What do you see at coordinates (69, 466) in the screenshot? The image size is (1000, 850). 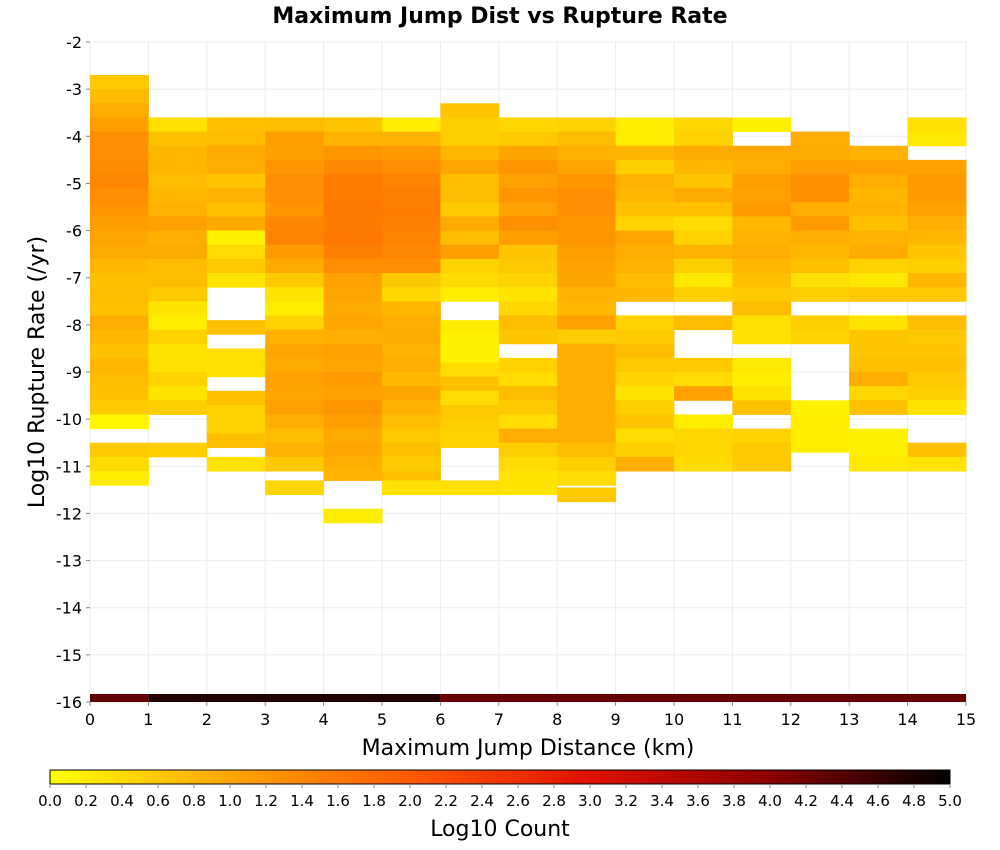 I see `y-tick-label: -11` at bounding box center [69, 466].